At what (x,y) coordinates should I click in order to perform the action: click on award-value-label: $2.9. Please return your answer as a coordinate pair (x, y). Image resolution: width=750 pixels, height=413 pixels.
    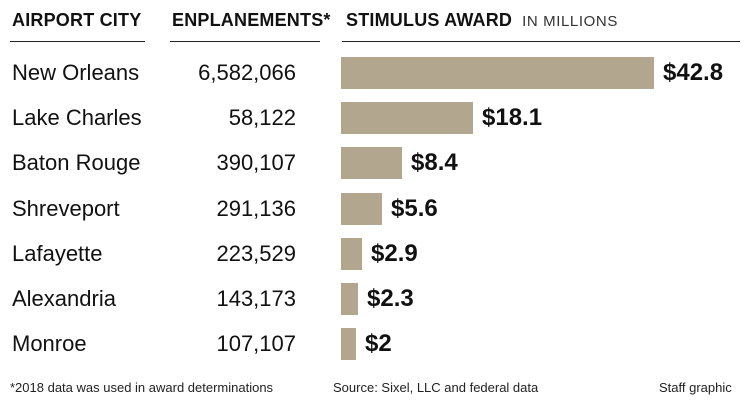
    Looking at the image, I should click on (394, 253).